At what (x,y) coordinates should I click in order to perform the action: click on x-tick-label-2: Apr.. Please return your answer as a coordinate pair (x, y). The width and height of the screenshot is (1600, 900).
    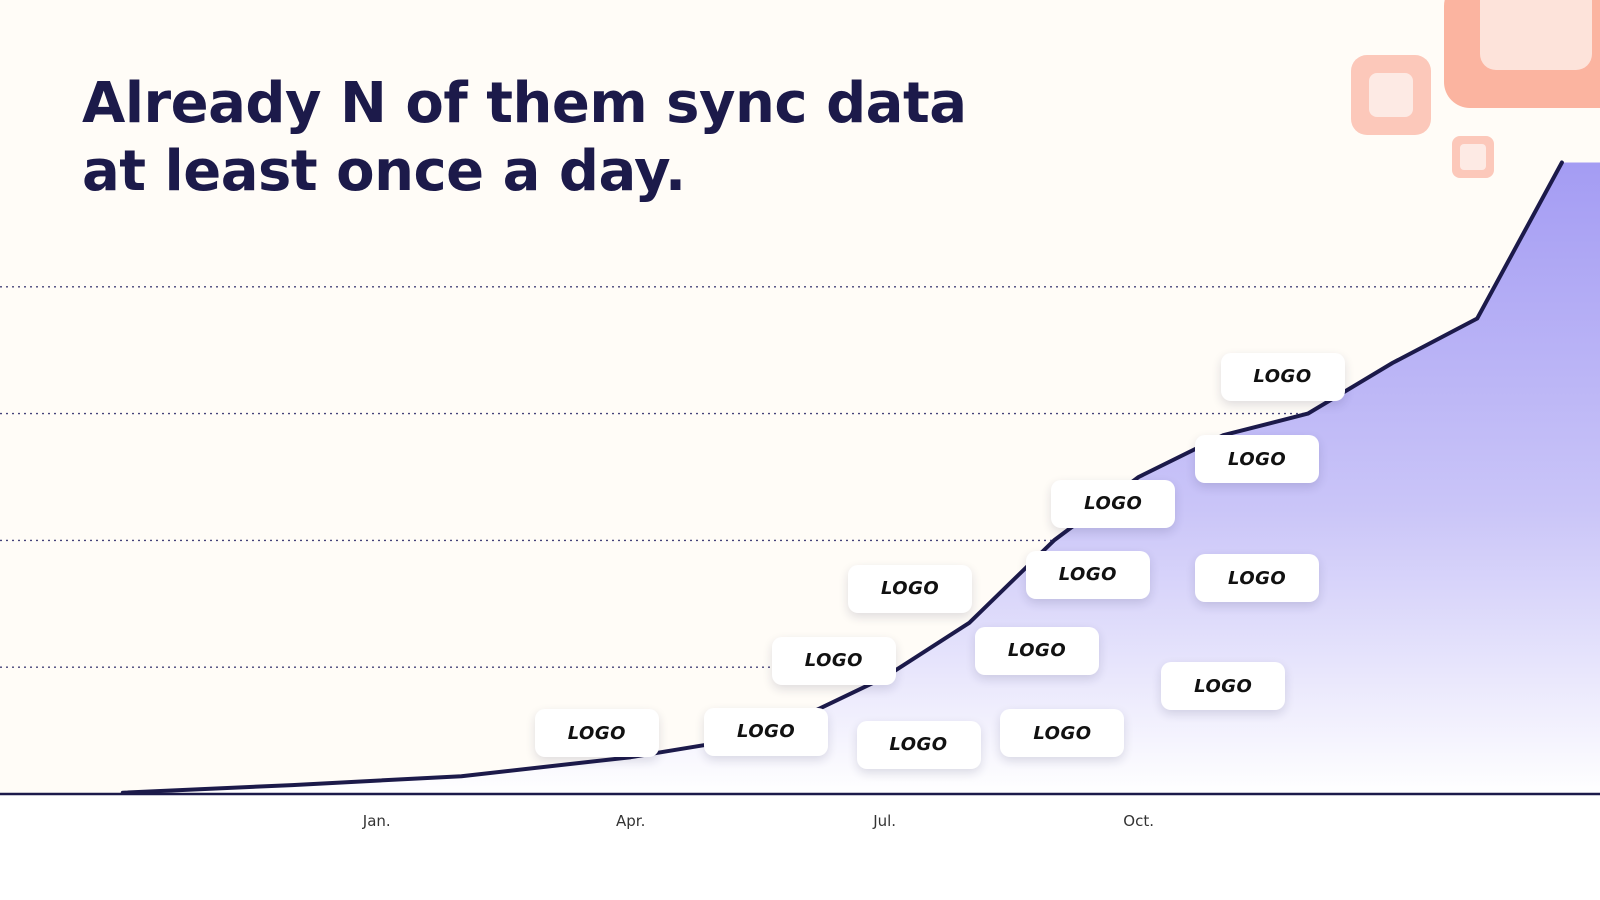
    Looking at the image, I should click on (630, 821).